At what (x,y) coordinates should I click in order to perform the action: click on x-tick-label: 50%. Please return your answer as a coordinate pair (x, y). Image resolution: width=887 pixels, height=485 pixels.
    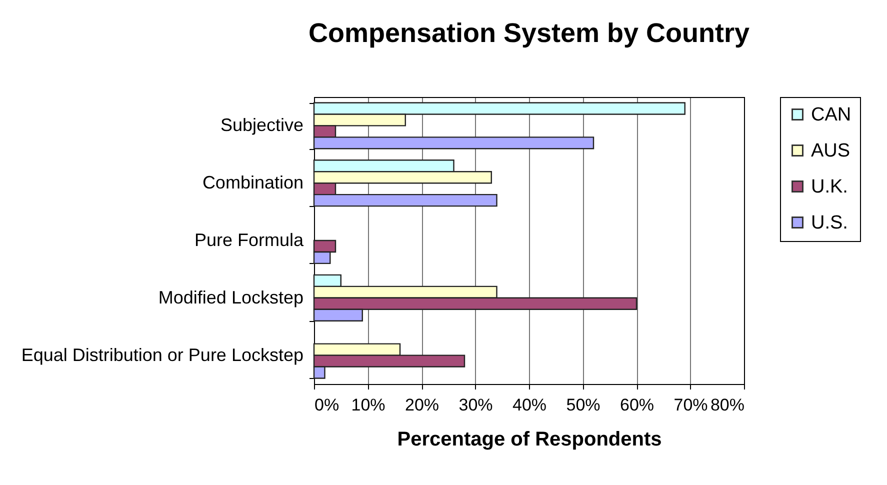
    Looking at the image, I should click on (583, 405).